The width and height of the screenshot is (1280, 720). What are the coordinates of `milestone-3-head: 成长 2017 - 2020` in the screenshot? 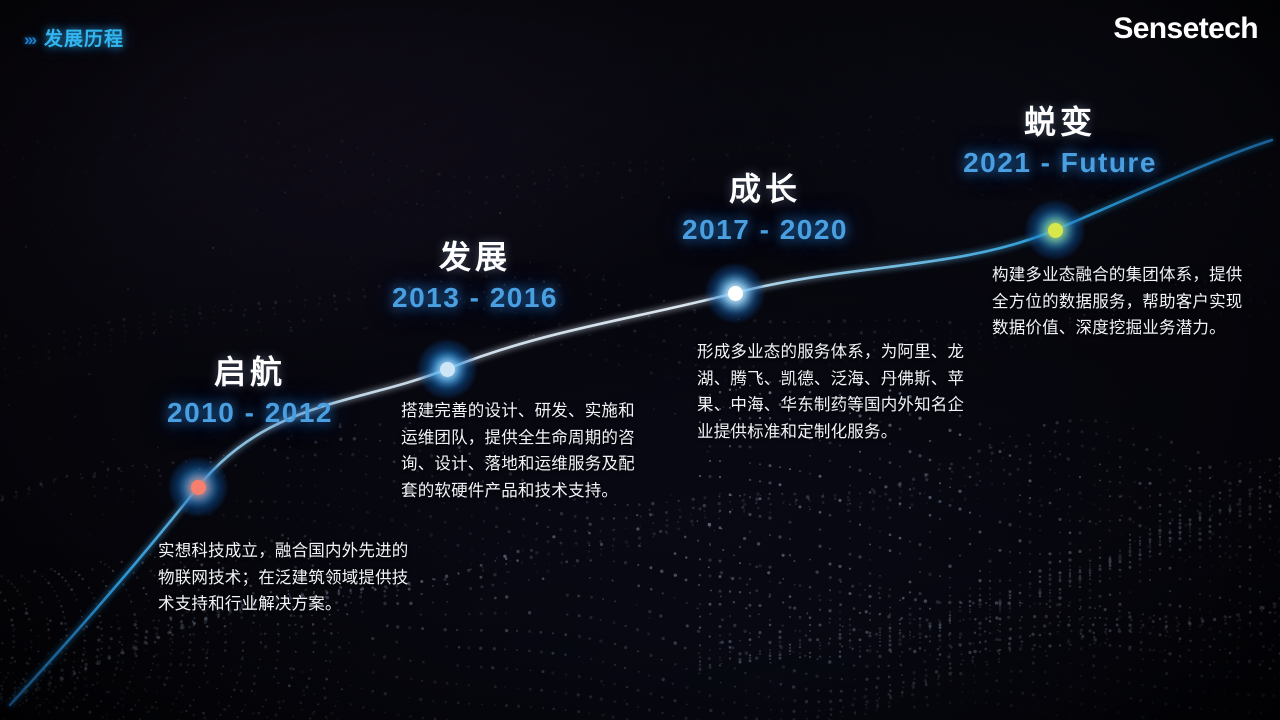 It's located at (765, 208).